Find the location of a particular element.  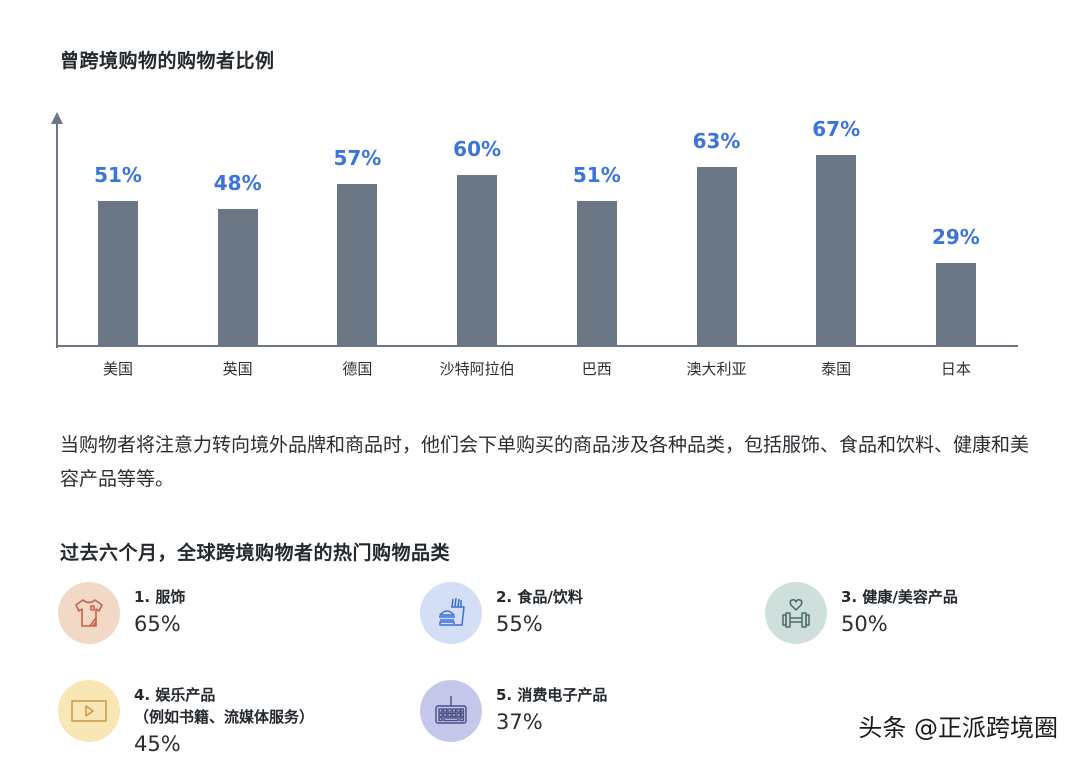

x-tick-label: 泰国 is located at coordinates (836, 369).